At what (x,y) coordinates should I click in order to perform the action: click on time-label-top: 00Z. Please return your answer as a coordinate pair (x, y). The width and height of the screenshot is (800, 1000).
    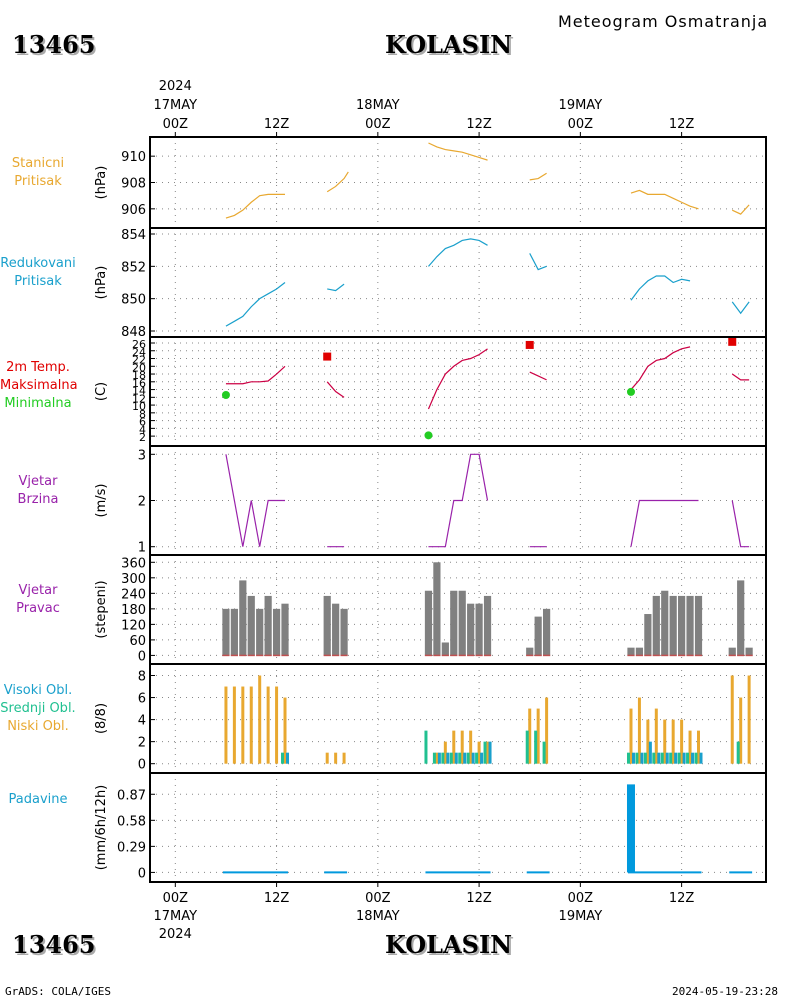
    Looking at the image, I should click on (378, 124).